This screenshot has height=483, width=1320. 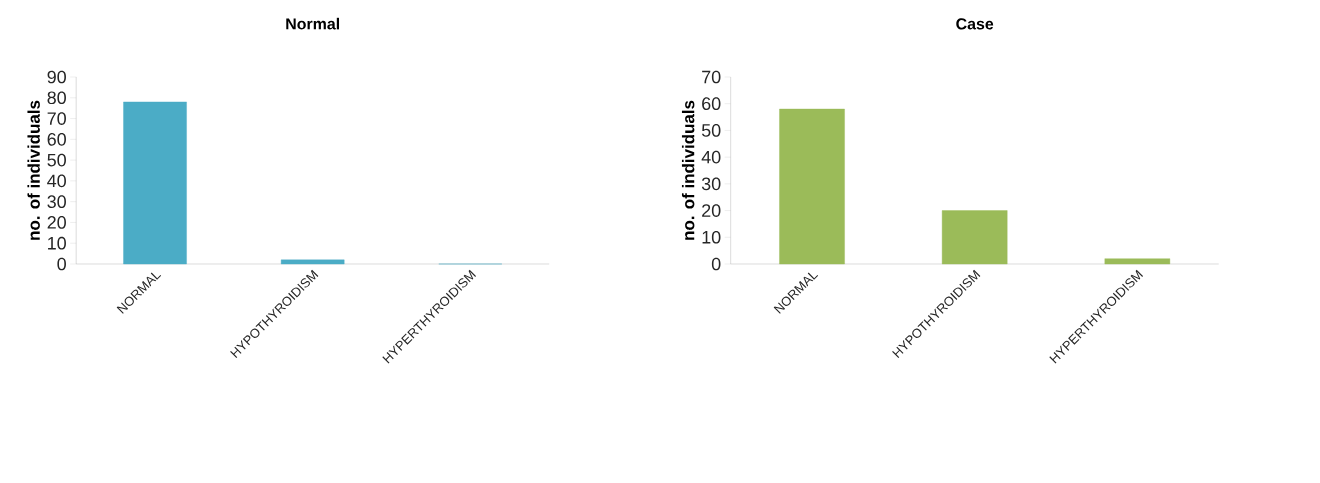 What do you see at coordinates (312, 23) in the screenshot?
I see `chart-title: Normal` at bounding box center [312, 23].